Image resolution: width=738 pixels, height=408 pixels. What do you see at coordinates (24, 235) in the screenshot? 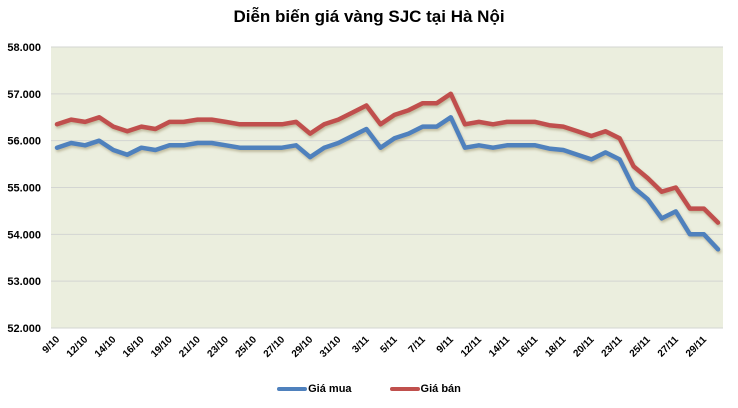
I see `y-tick-label: 54.000` at bounding box center [24, 235].